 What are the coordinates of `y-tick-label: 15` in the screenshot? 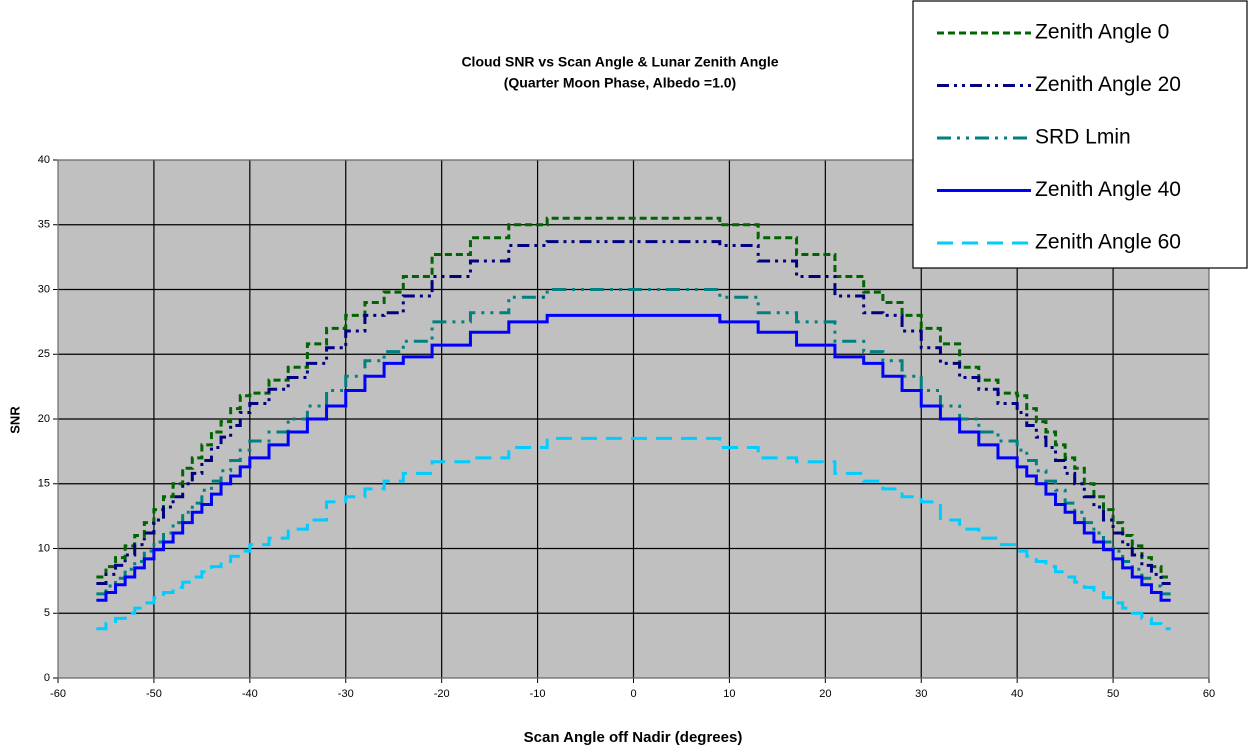 It's located at (44, 484).